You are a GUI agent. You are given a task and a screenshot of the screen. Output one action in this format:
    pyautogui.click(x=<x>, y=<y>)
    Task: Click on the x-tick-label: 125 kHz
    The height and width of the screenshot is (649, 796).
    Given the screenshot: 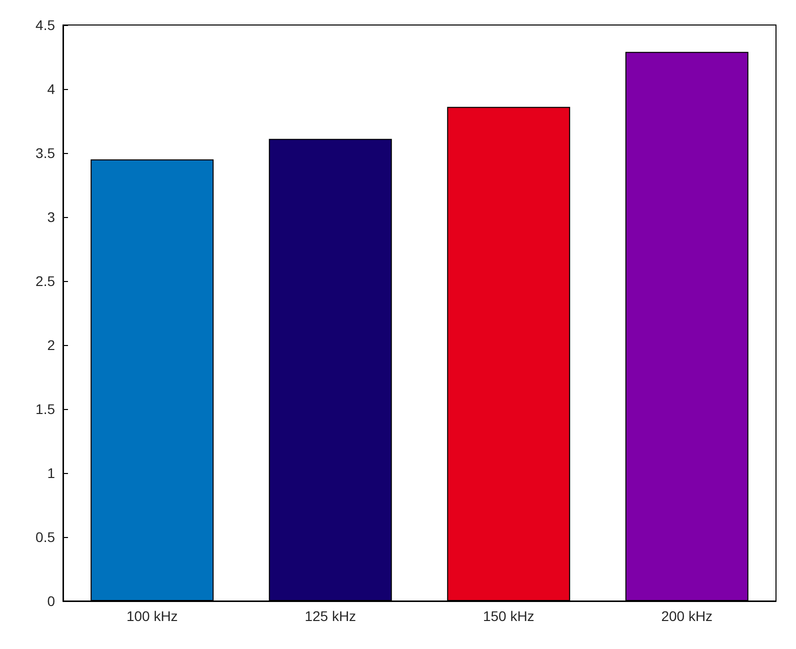 What is the action you would take?
    pyautogui.click(x=330, y=616)
    